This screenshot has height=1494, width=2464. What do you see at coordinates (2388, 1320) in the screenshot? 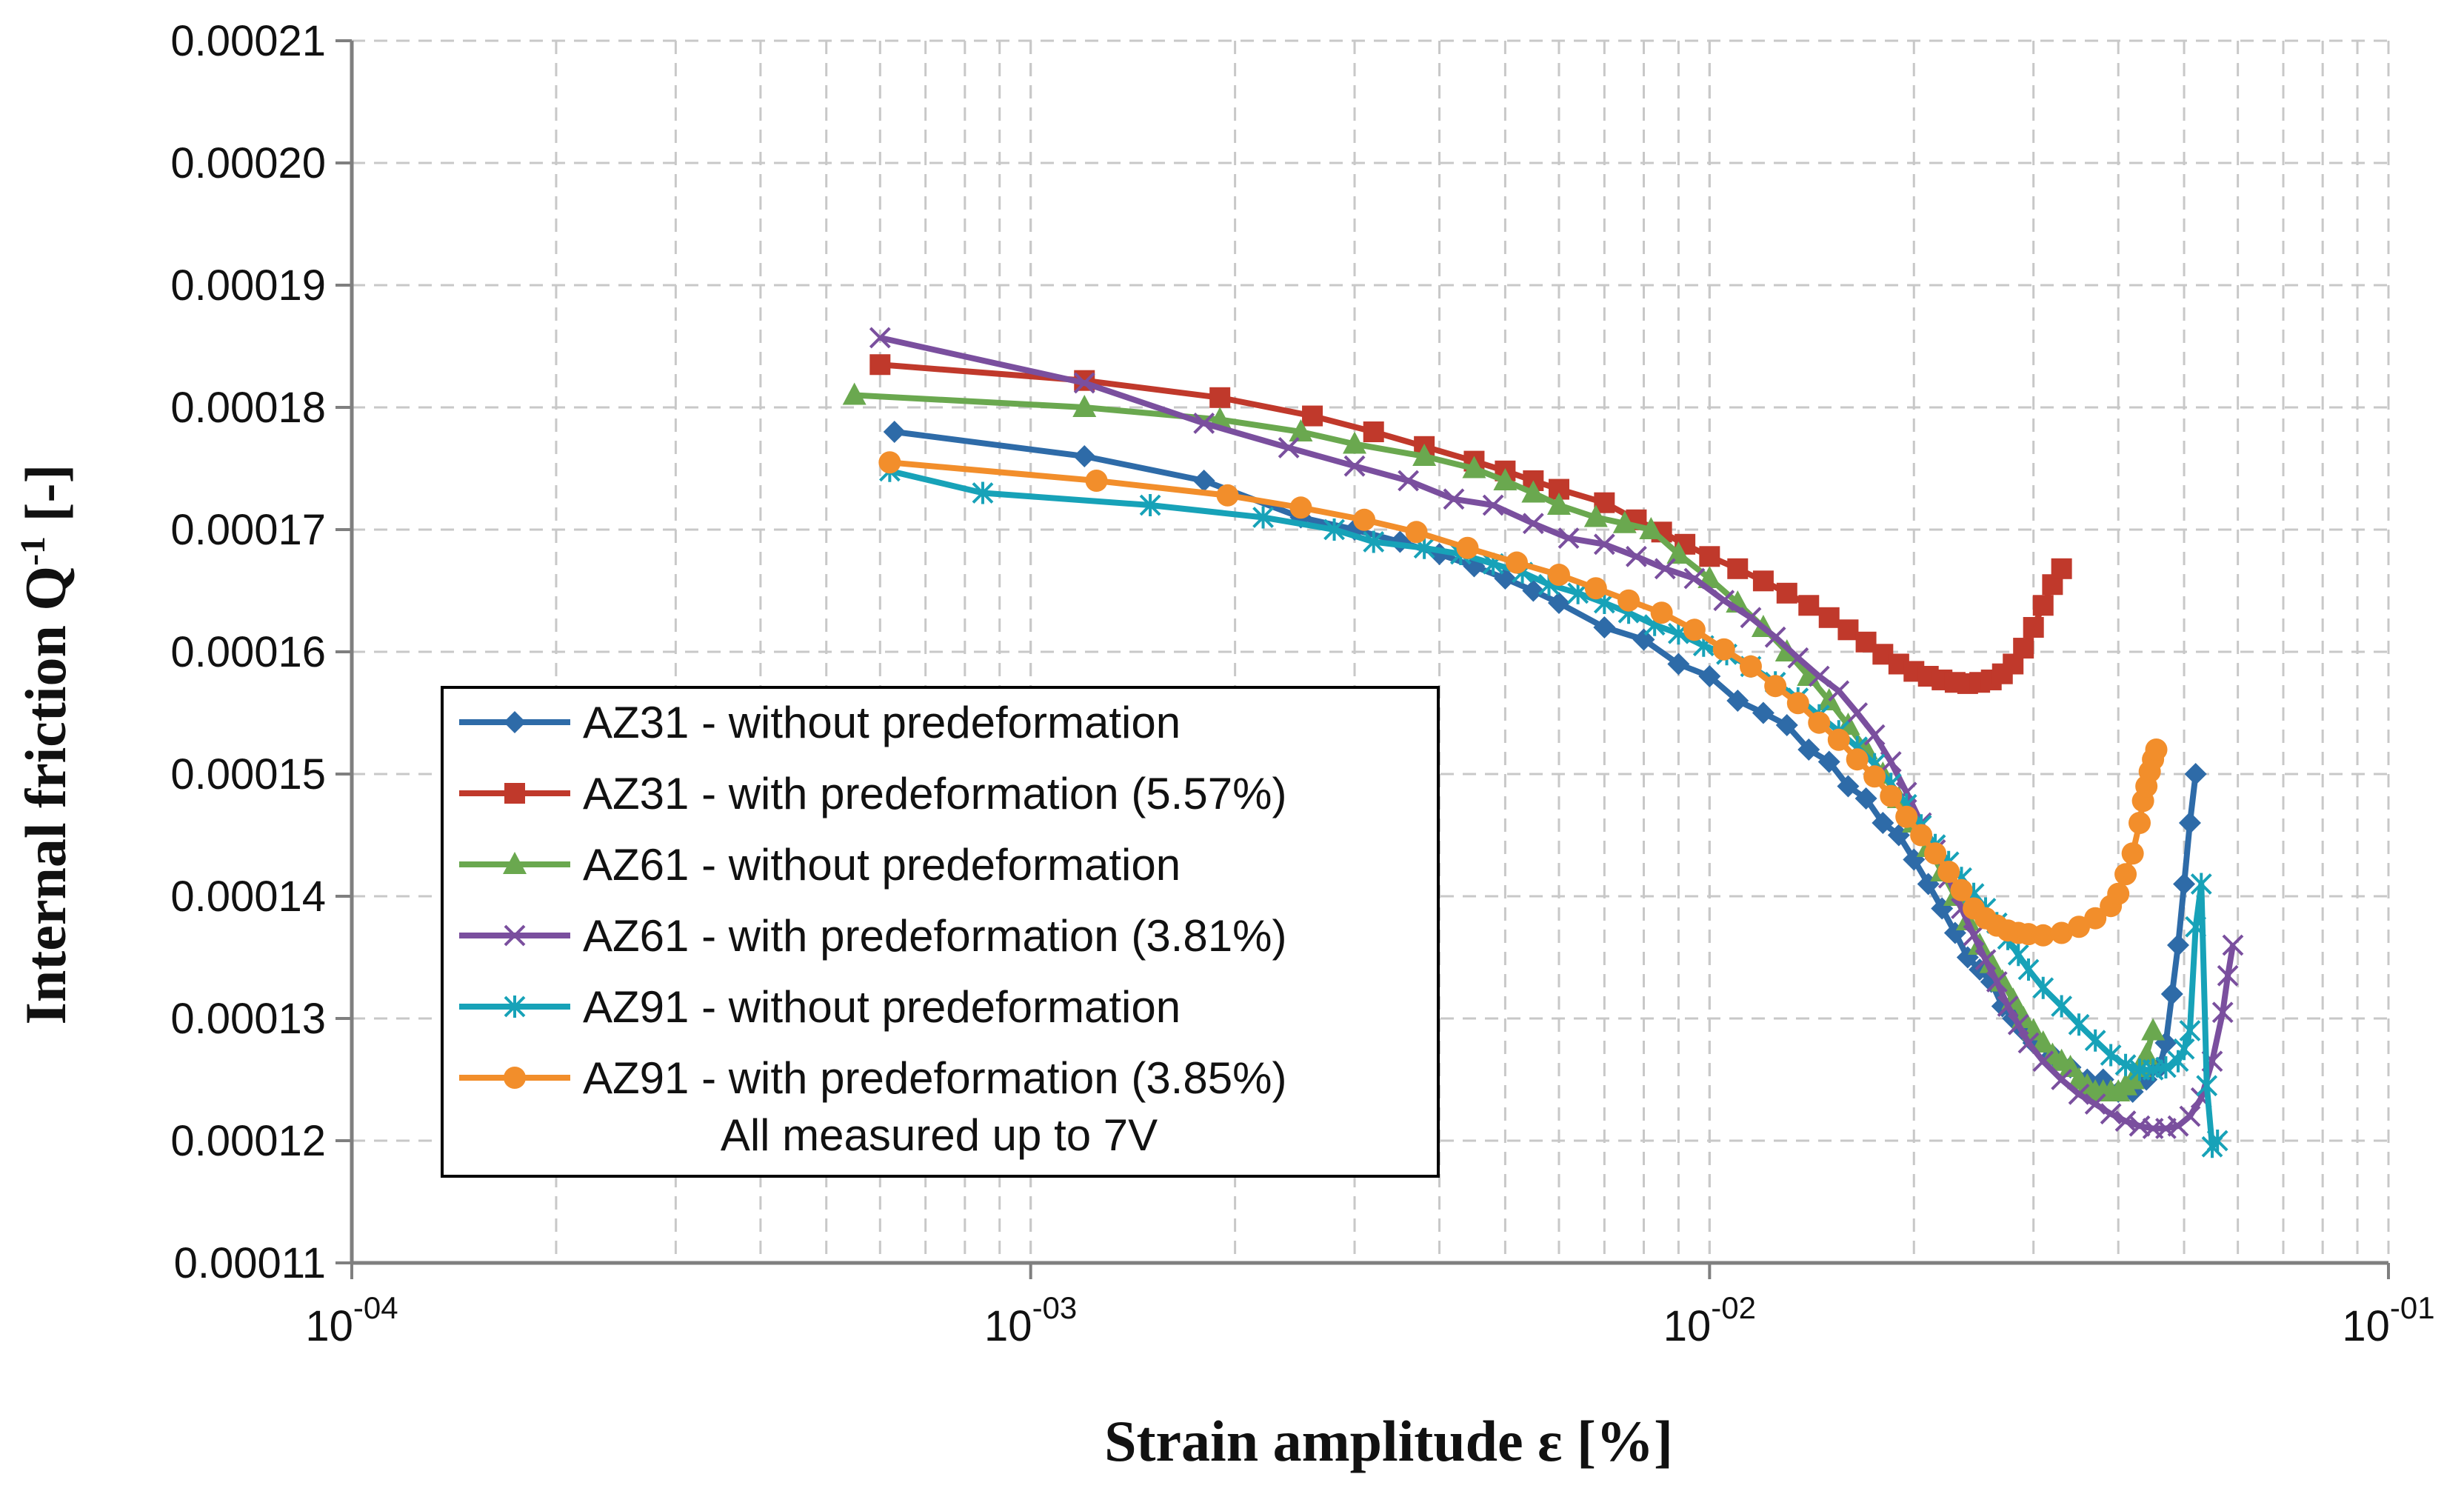
I see `x-tick-label: 10-01` at bounding box center [2388, 1320].